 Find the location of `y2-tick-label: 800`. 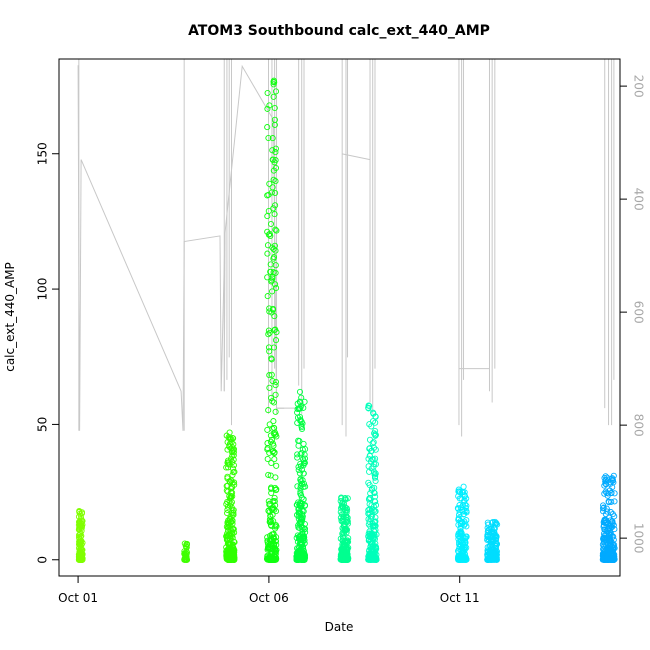

y2-tick-label: 800 is located at coordinates (639, 425).